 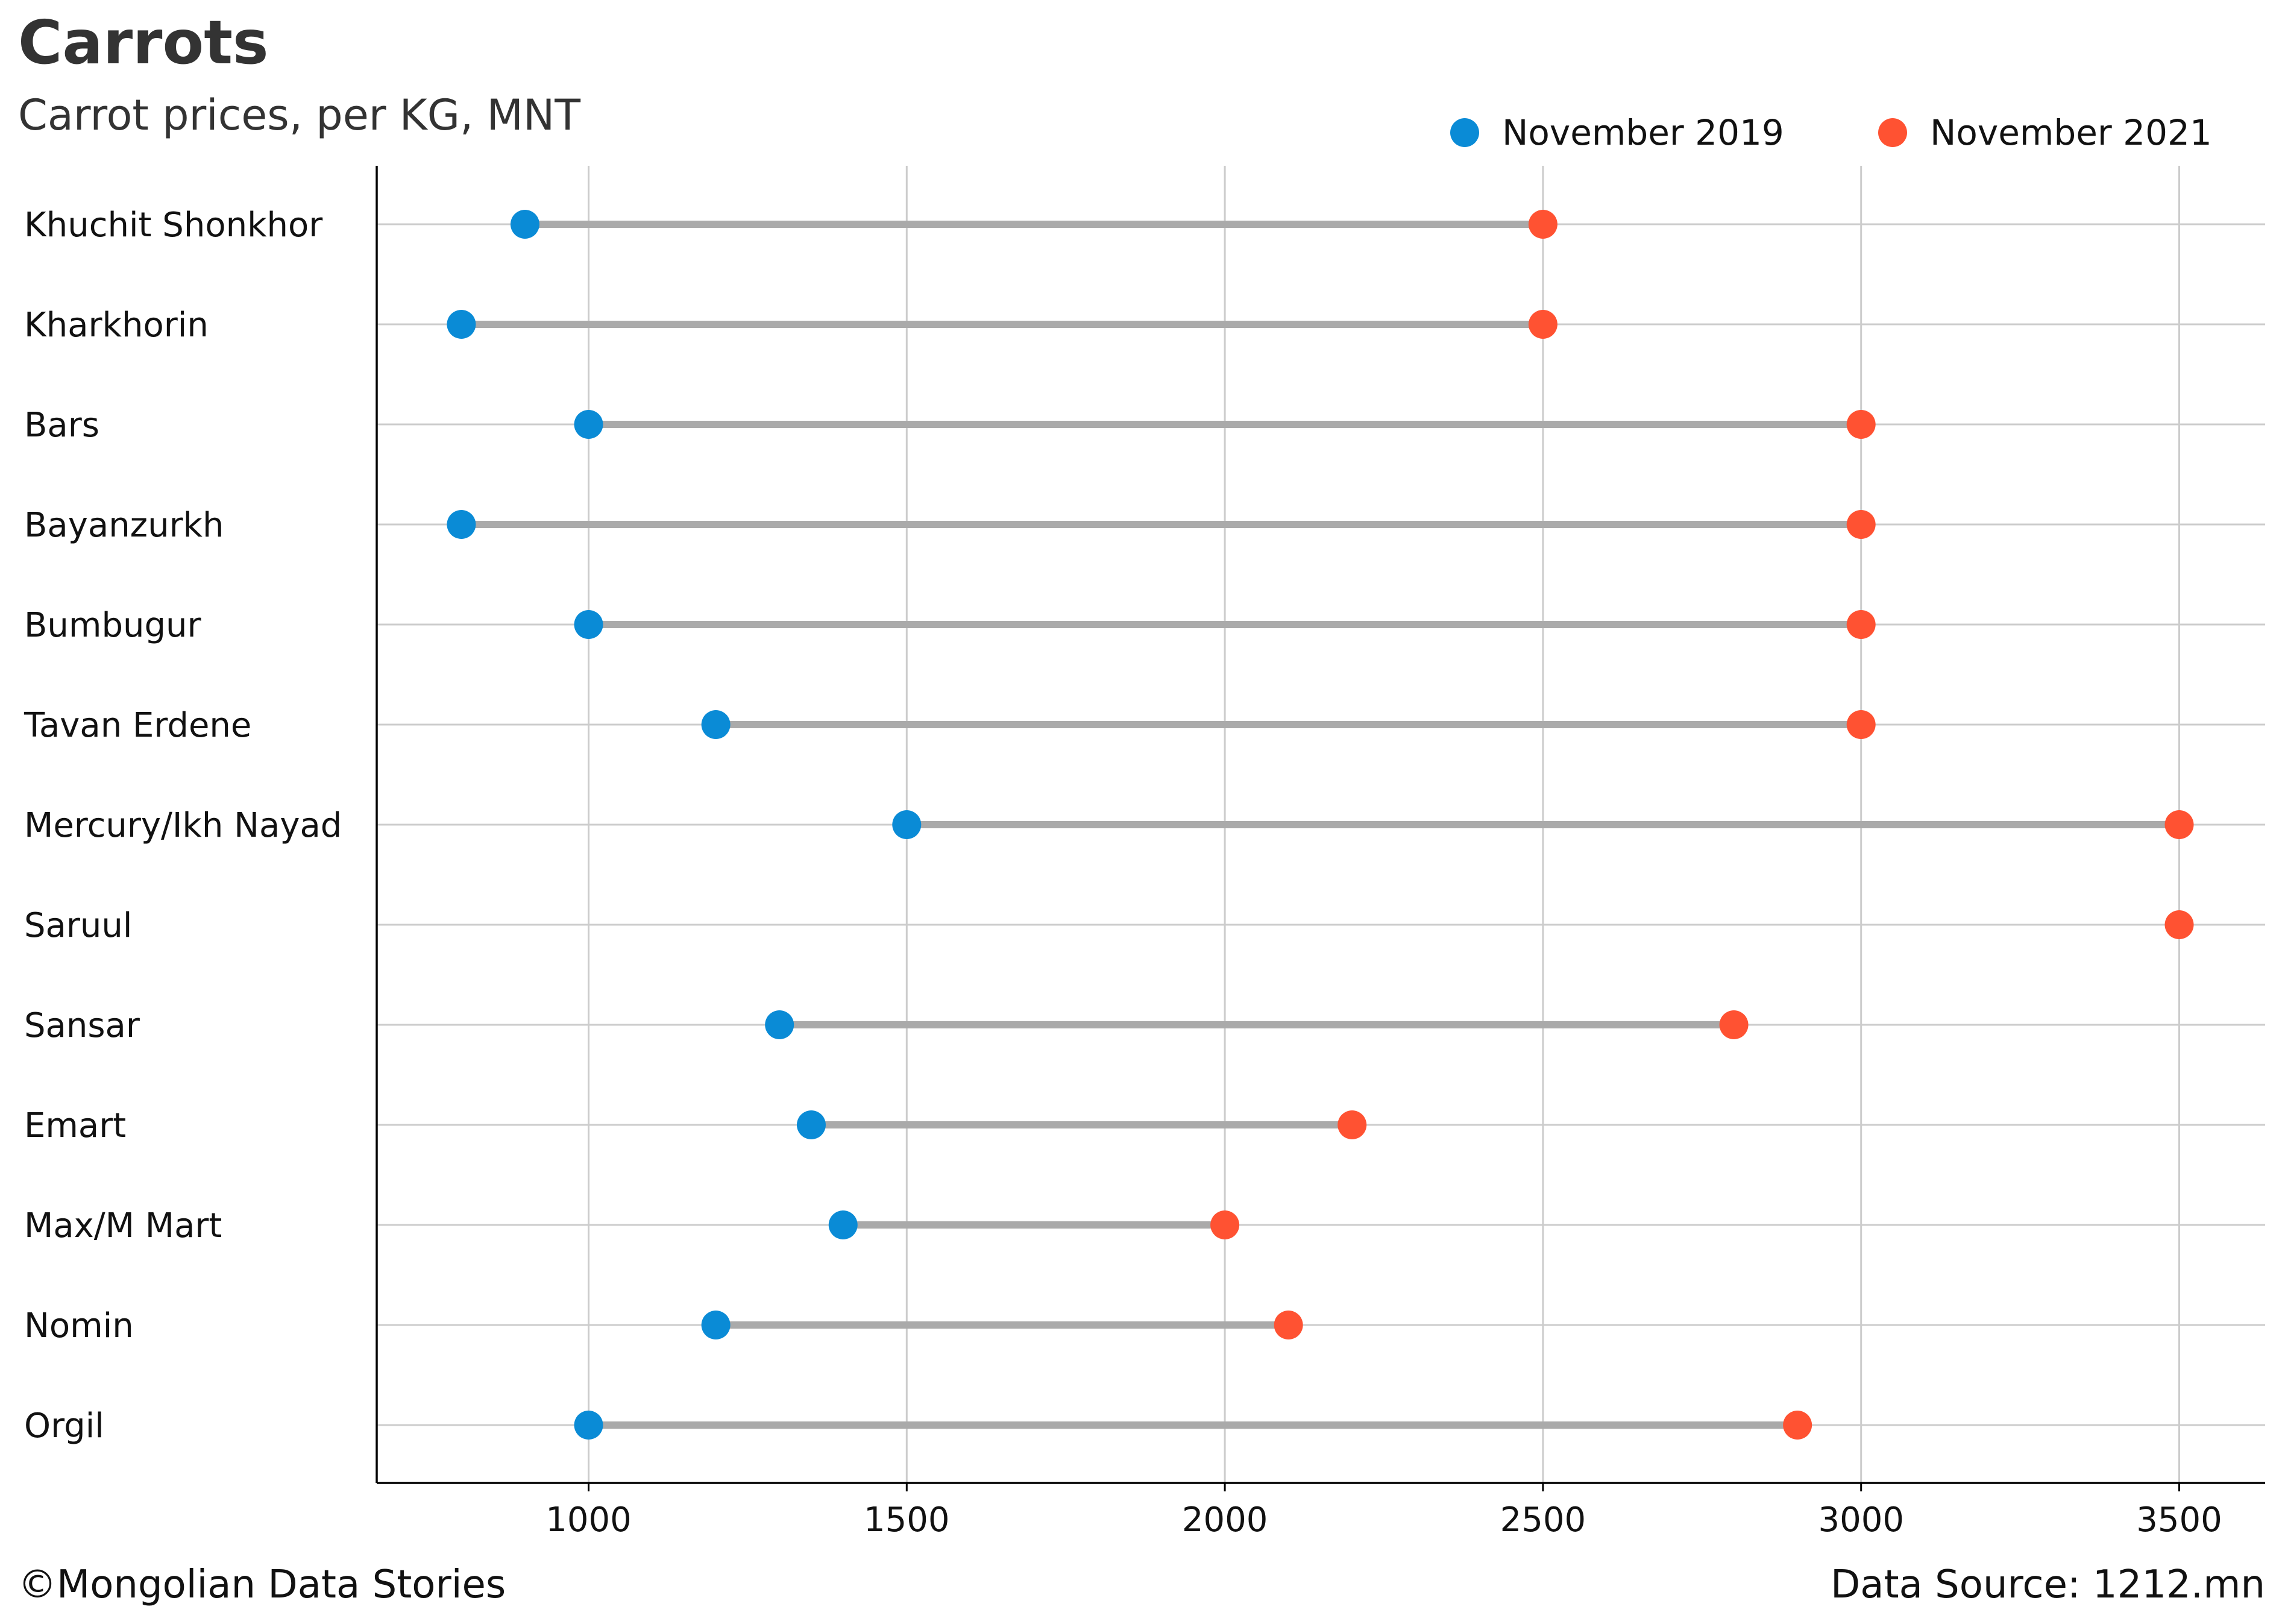 What do you see at coordinates (64, 1426) in the screenshot?
I see `category-label: Orgil` at bounding box center [64, 1426].